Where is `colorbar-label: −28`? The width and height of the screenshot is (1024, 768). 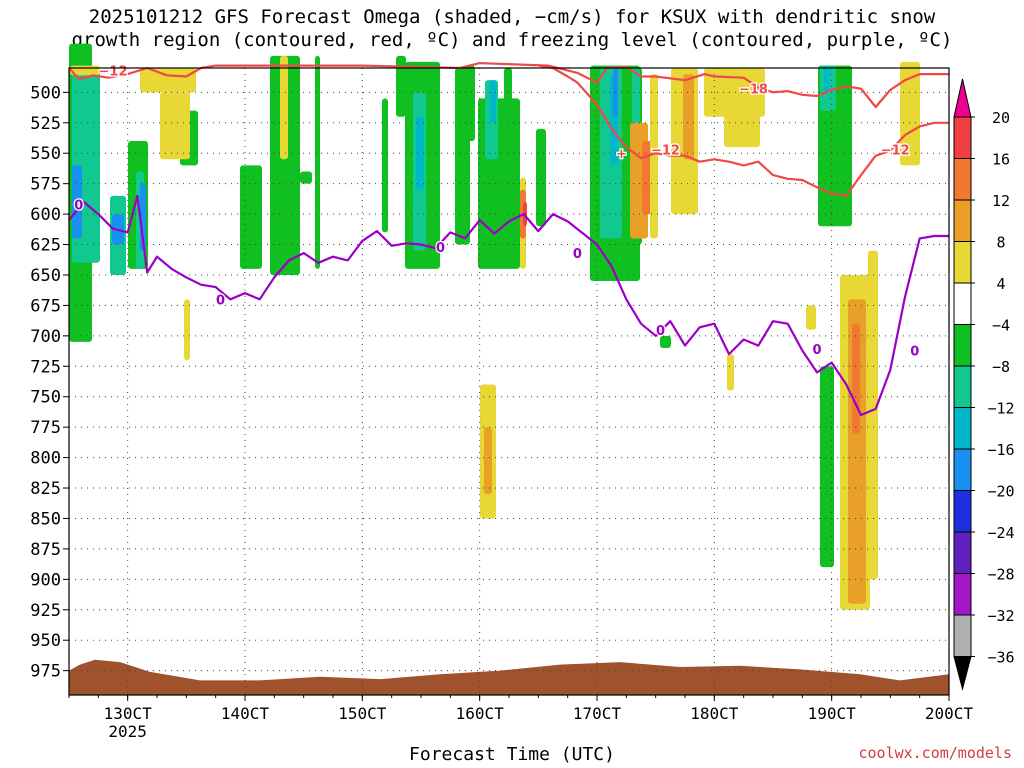 colorbar-label: −28 is located at coordinates (1000, 575).